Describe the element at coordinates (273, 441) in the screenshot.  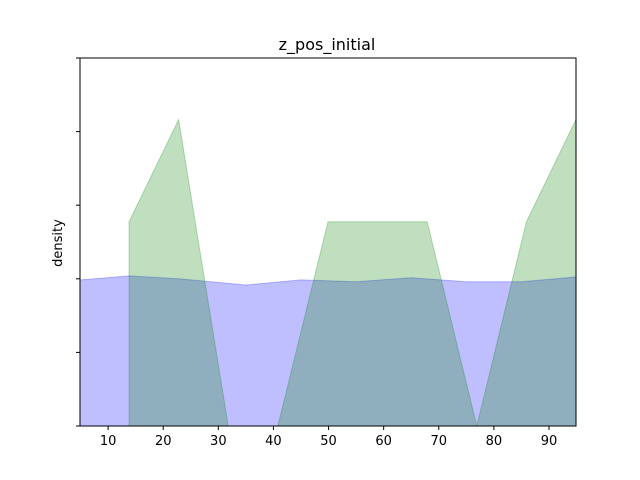
I see `x-tick-label-40: 40` at that location.